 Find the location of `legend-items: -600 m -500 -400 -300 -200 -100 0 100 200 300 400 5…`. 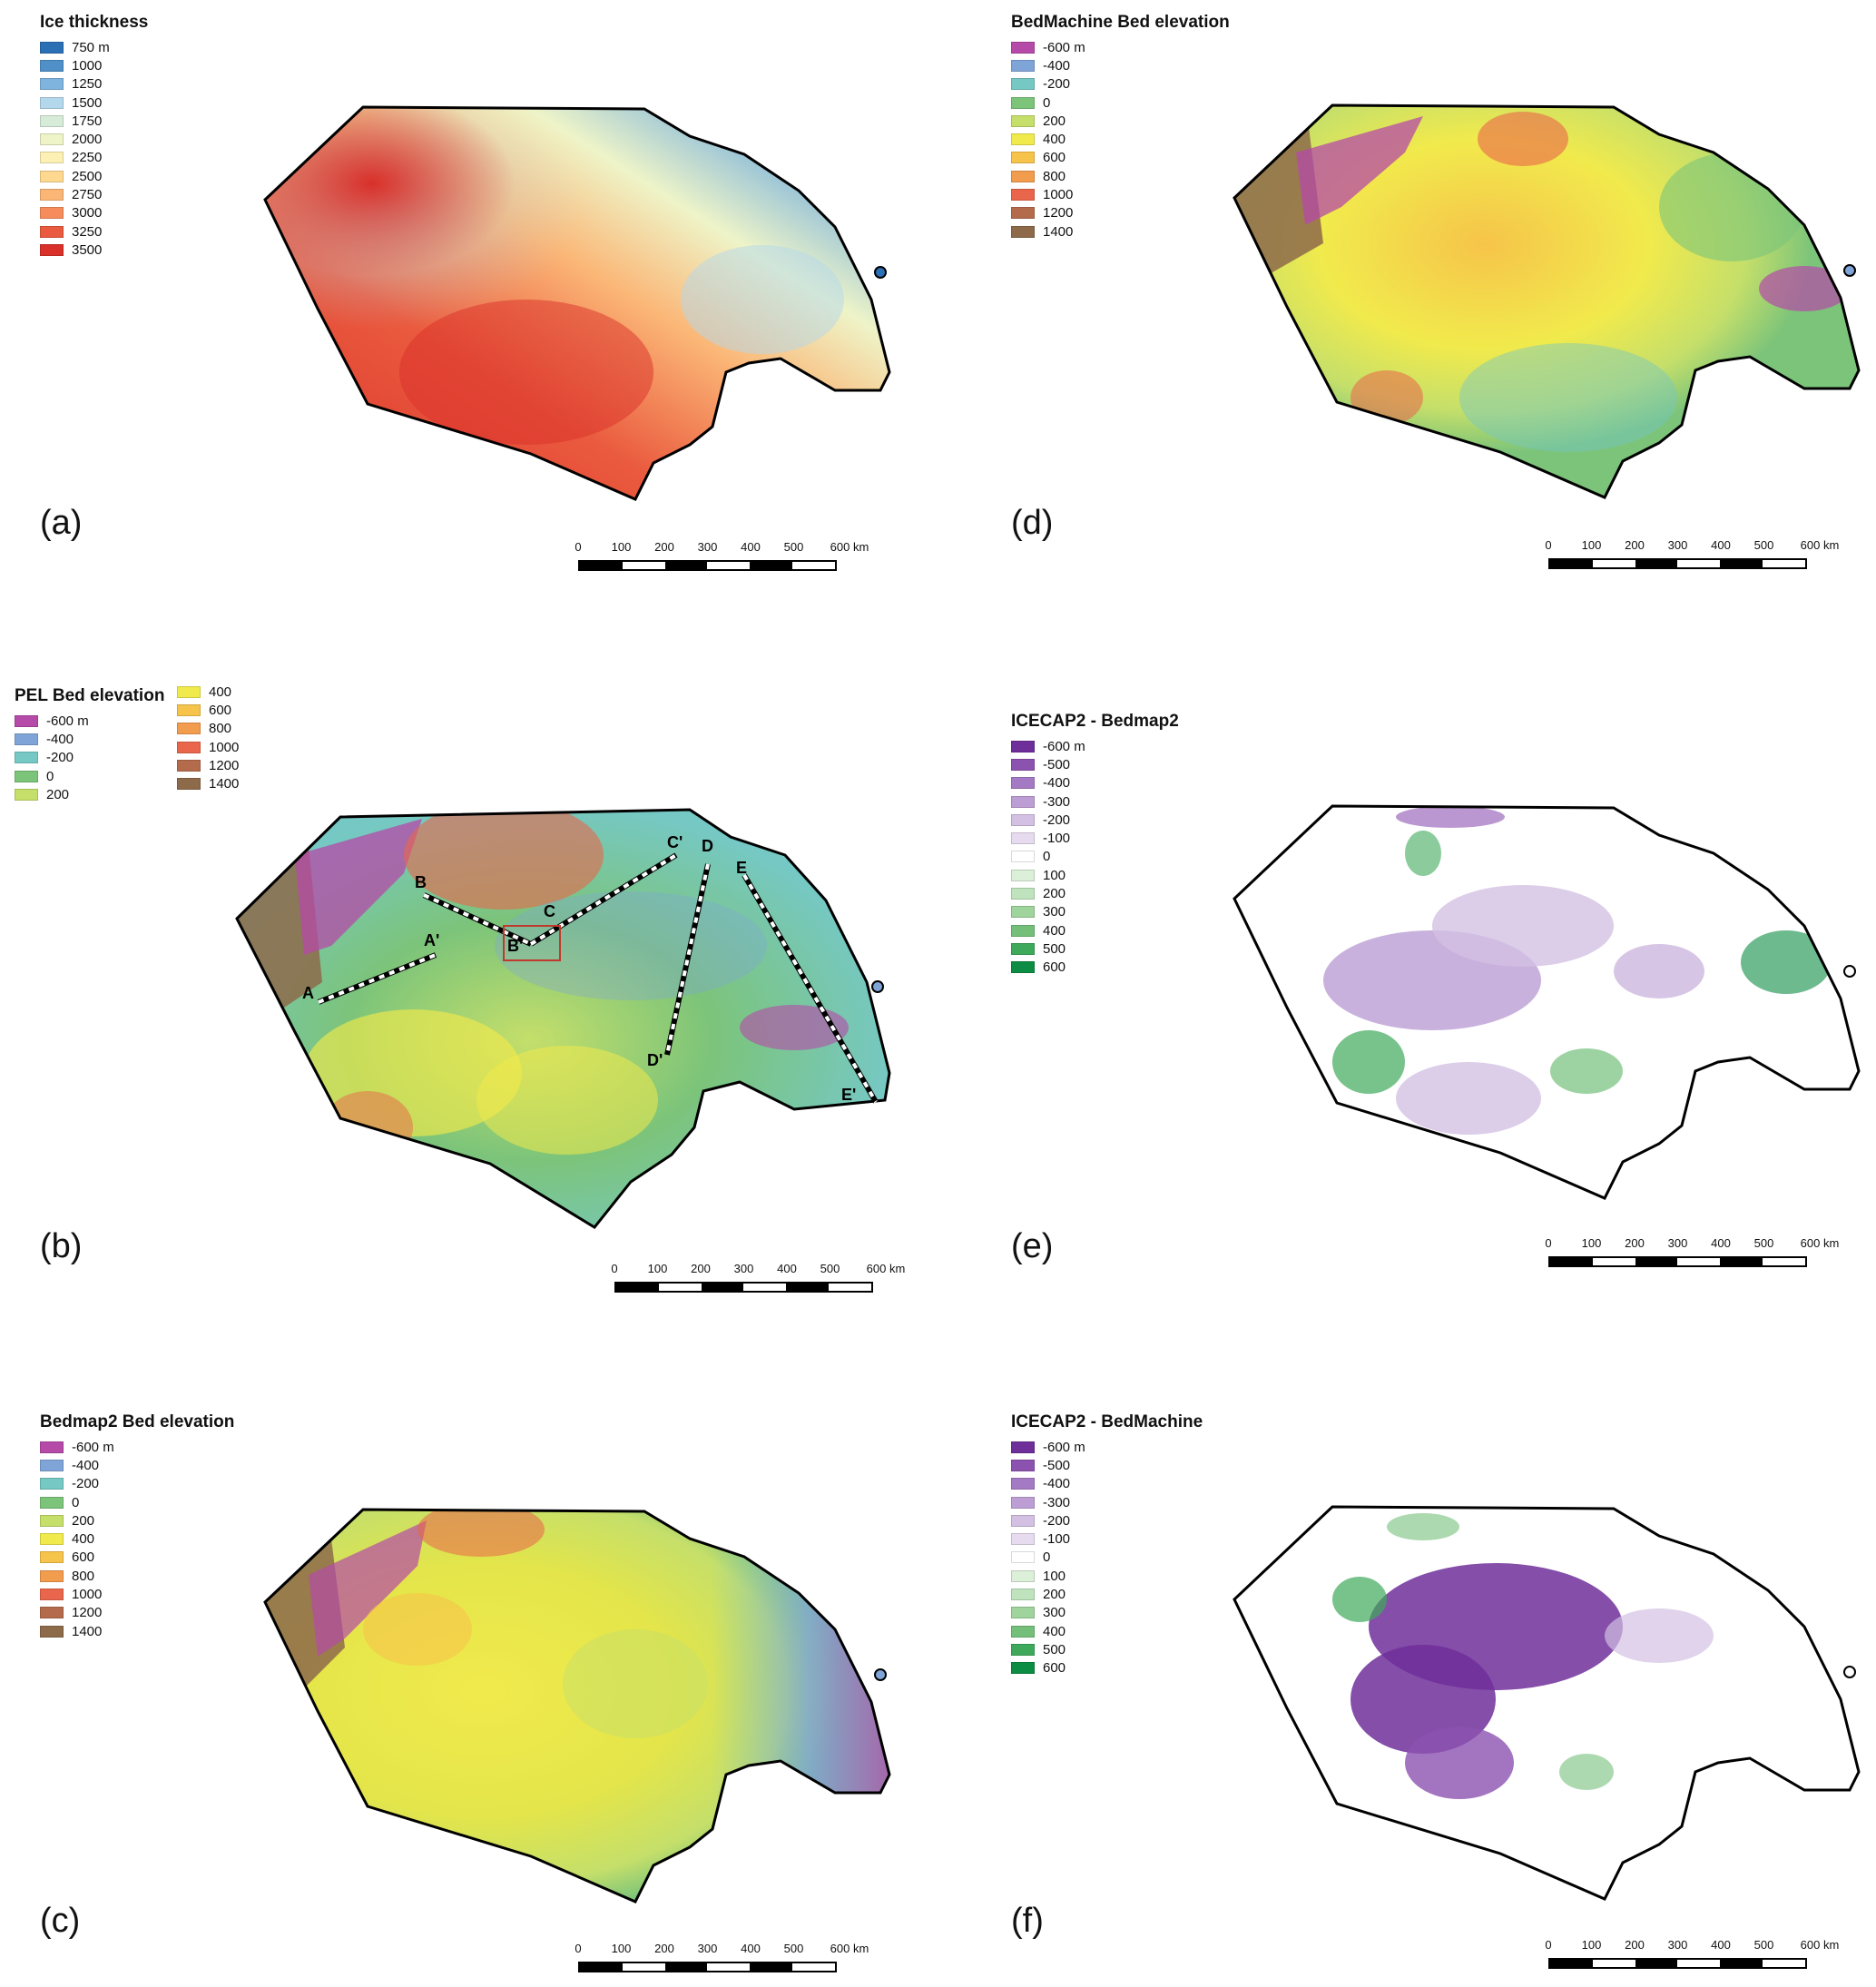

legend-items: -600 m -500 -400 -300 -200 -100 0 100 200 300 400 5… is located at coordinates (1095, 857).